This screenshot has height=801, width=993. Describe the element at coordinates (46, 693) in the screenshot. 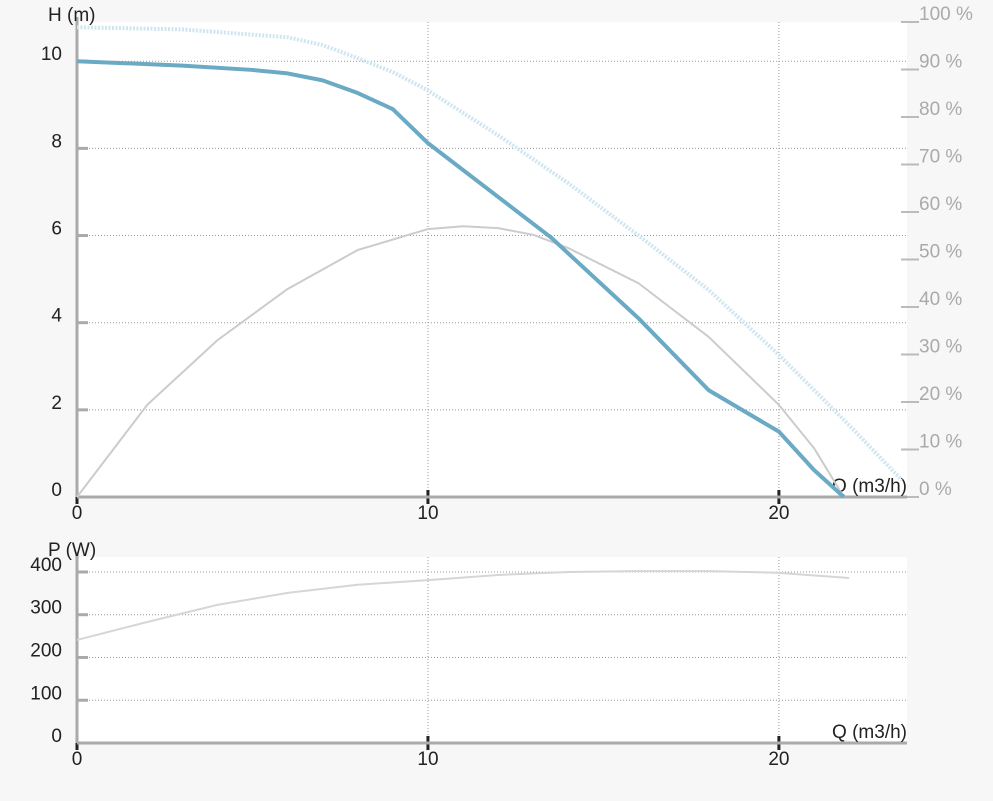

I see `y-tick-label: 100` at that location.